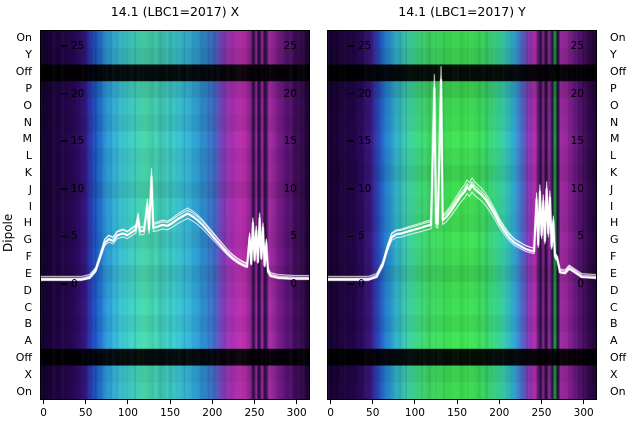 Image resolution: width=640 pixels, height=440 pixels. What do you see at coordinates (28, 172) in the screenshot?
I see `dipole-row-label-left-8: K` at bounding box center [28, 172].